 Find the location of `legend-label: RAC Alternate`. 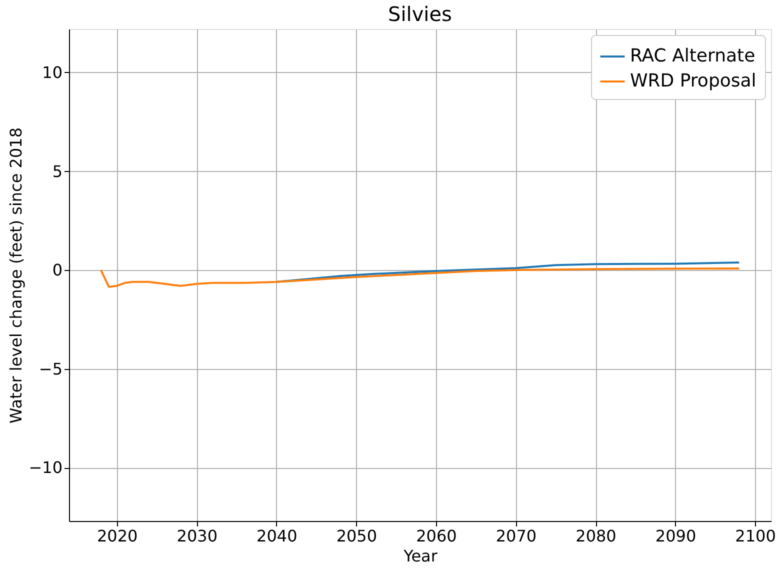

legend-label: RAC Alternate is located at coordinates (693, 56).